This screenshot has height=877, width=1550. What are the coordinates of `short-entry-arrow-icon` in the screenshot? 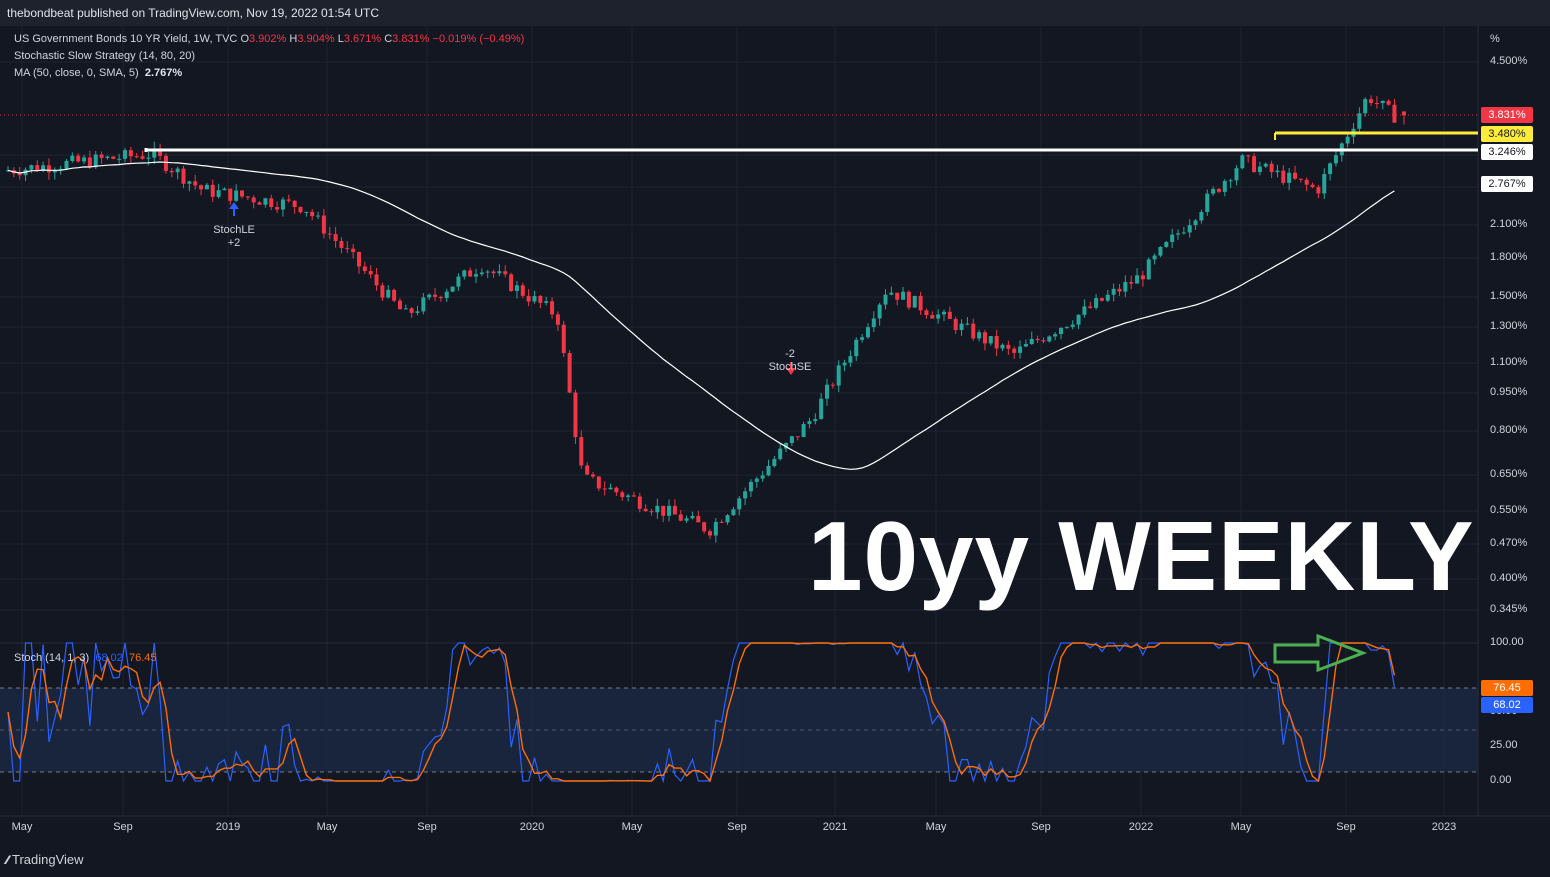 It's located at (791, 368).